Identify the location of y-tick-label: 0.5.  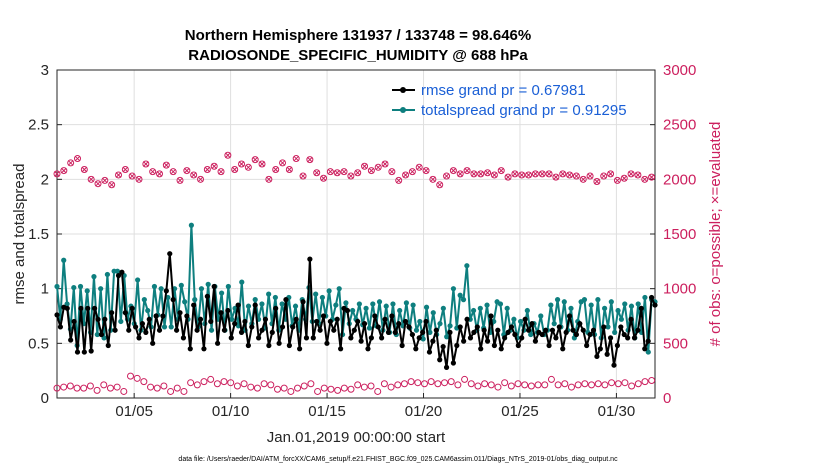
(38, 343).